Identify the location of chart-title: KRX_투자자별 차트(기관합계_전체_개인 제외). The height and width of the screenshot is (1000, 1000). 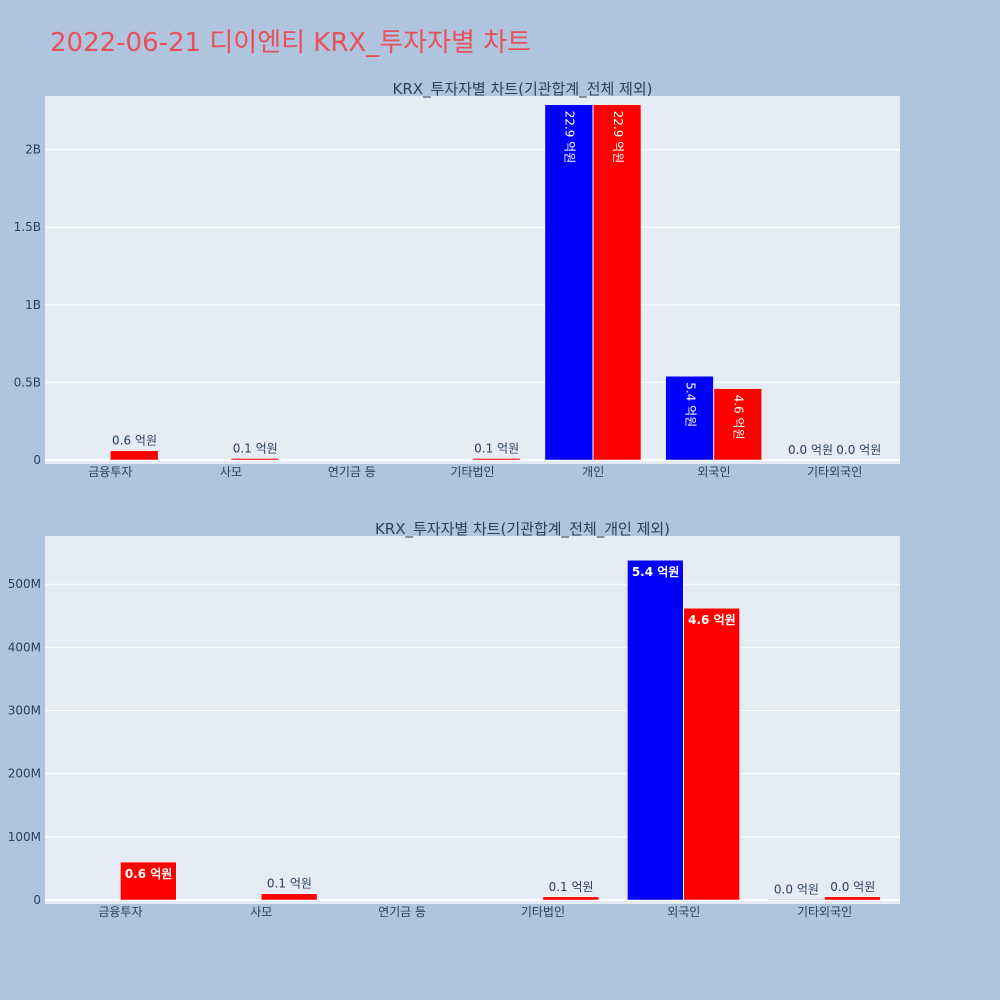
(522, 529).